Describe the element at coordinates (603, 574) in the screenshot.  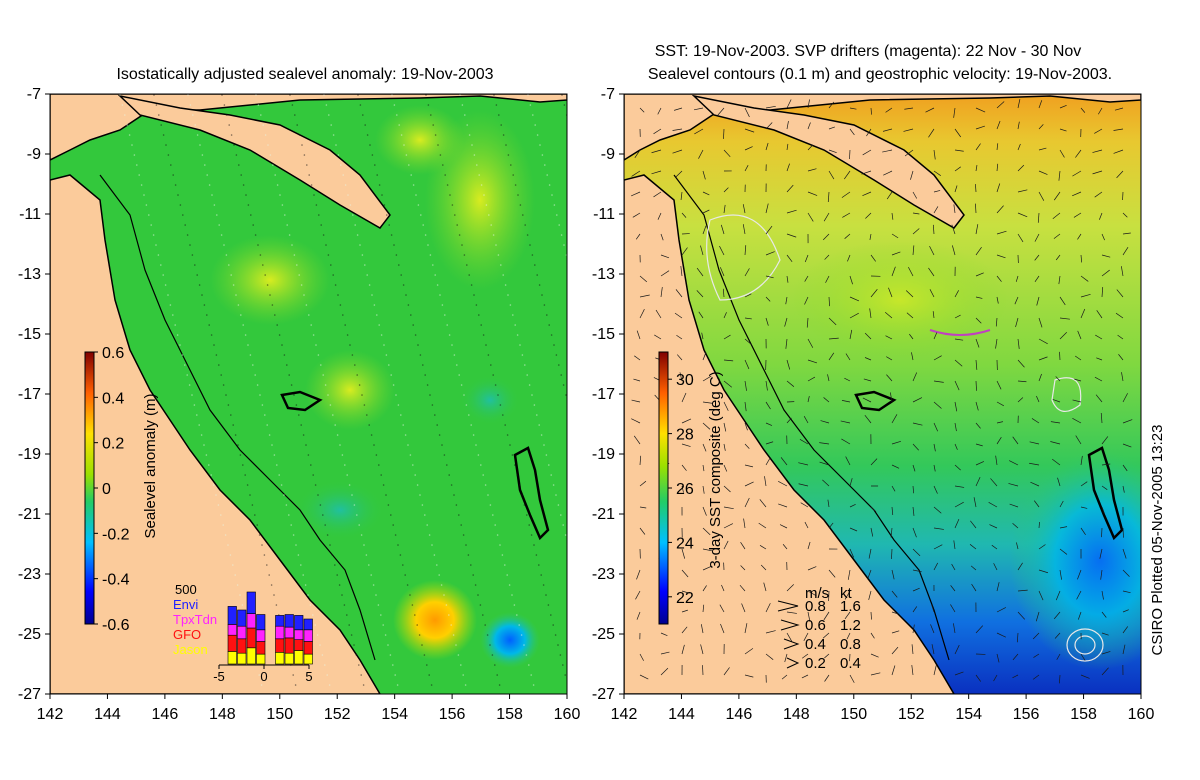
I see `y-tick-label: -23` at that location.